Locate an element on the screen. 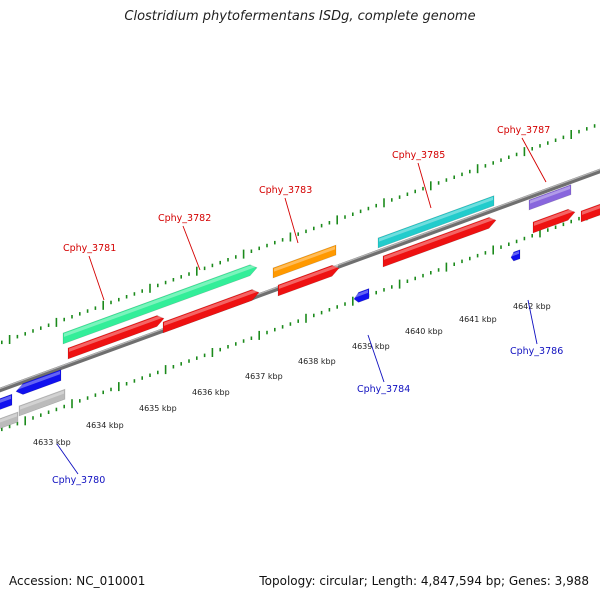 The height and width of the screenshot is (600, 600). cds-block-cphy-3782-shape is located at coordinates (211, 311).